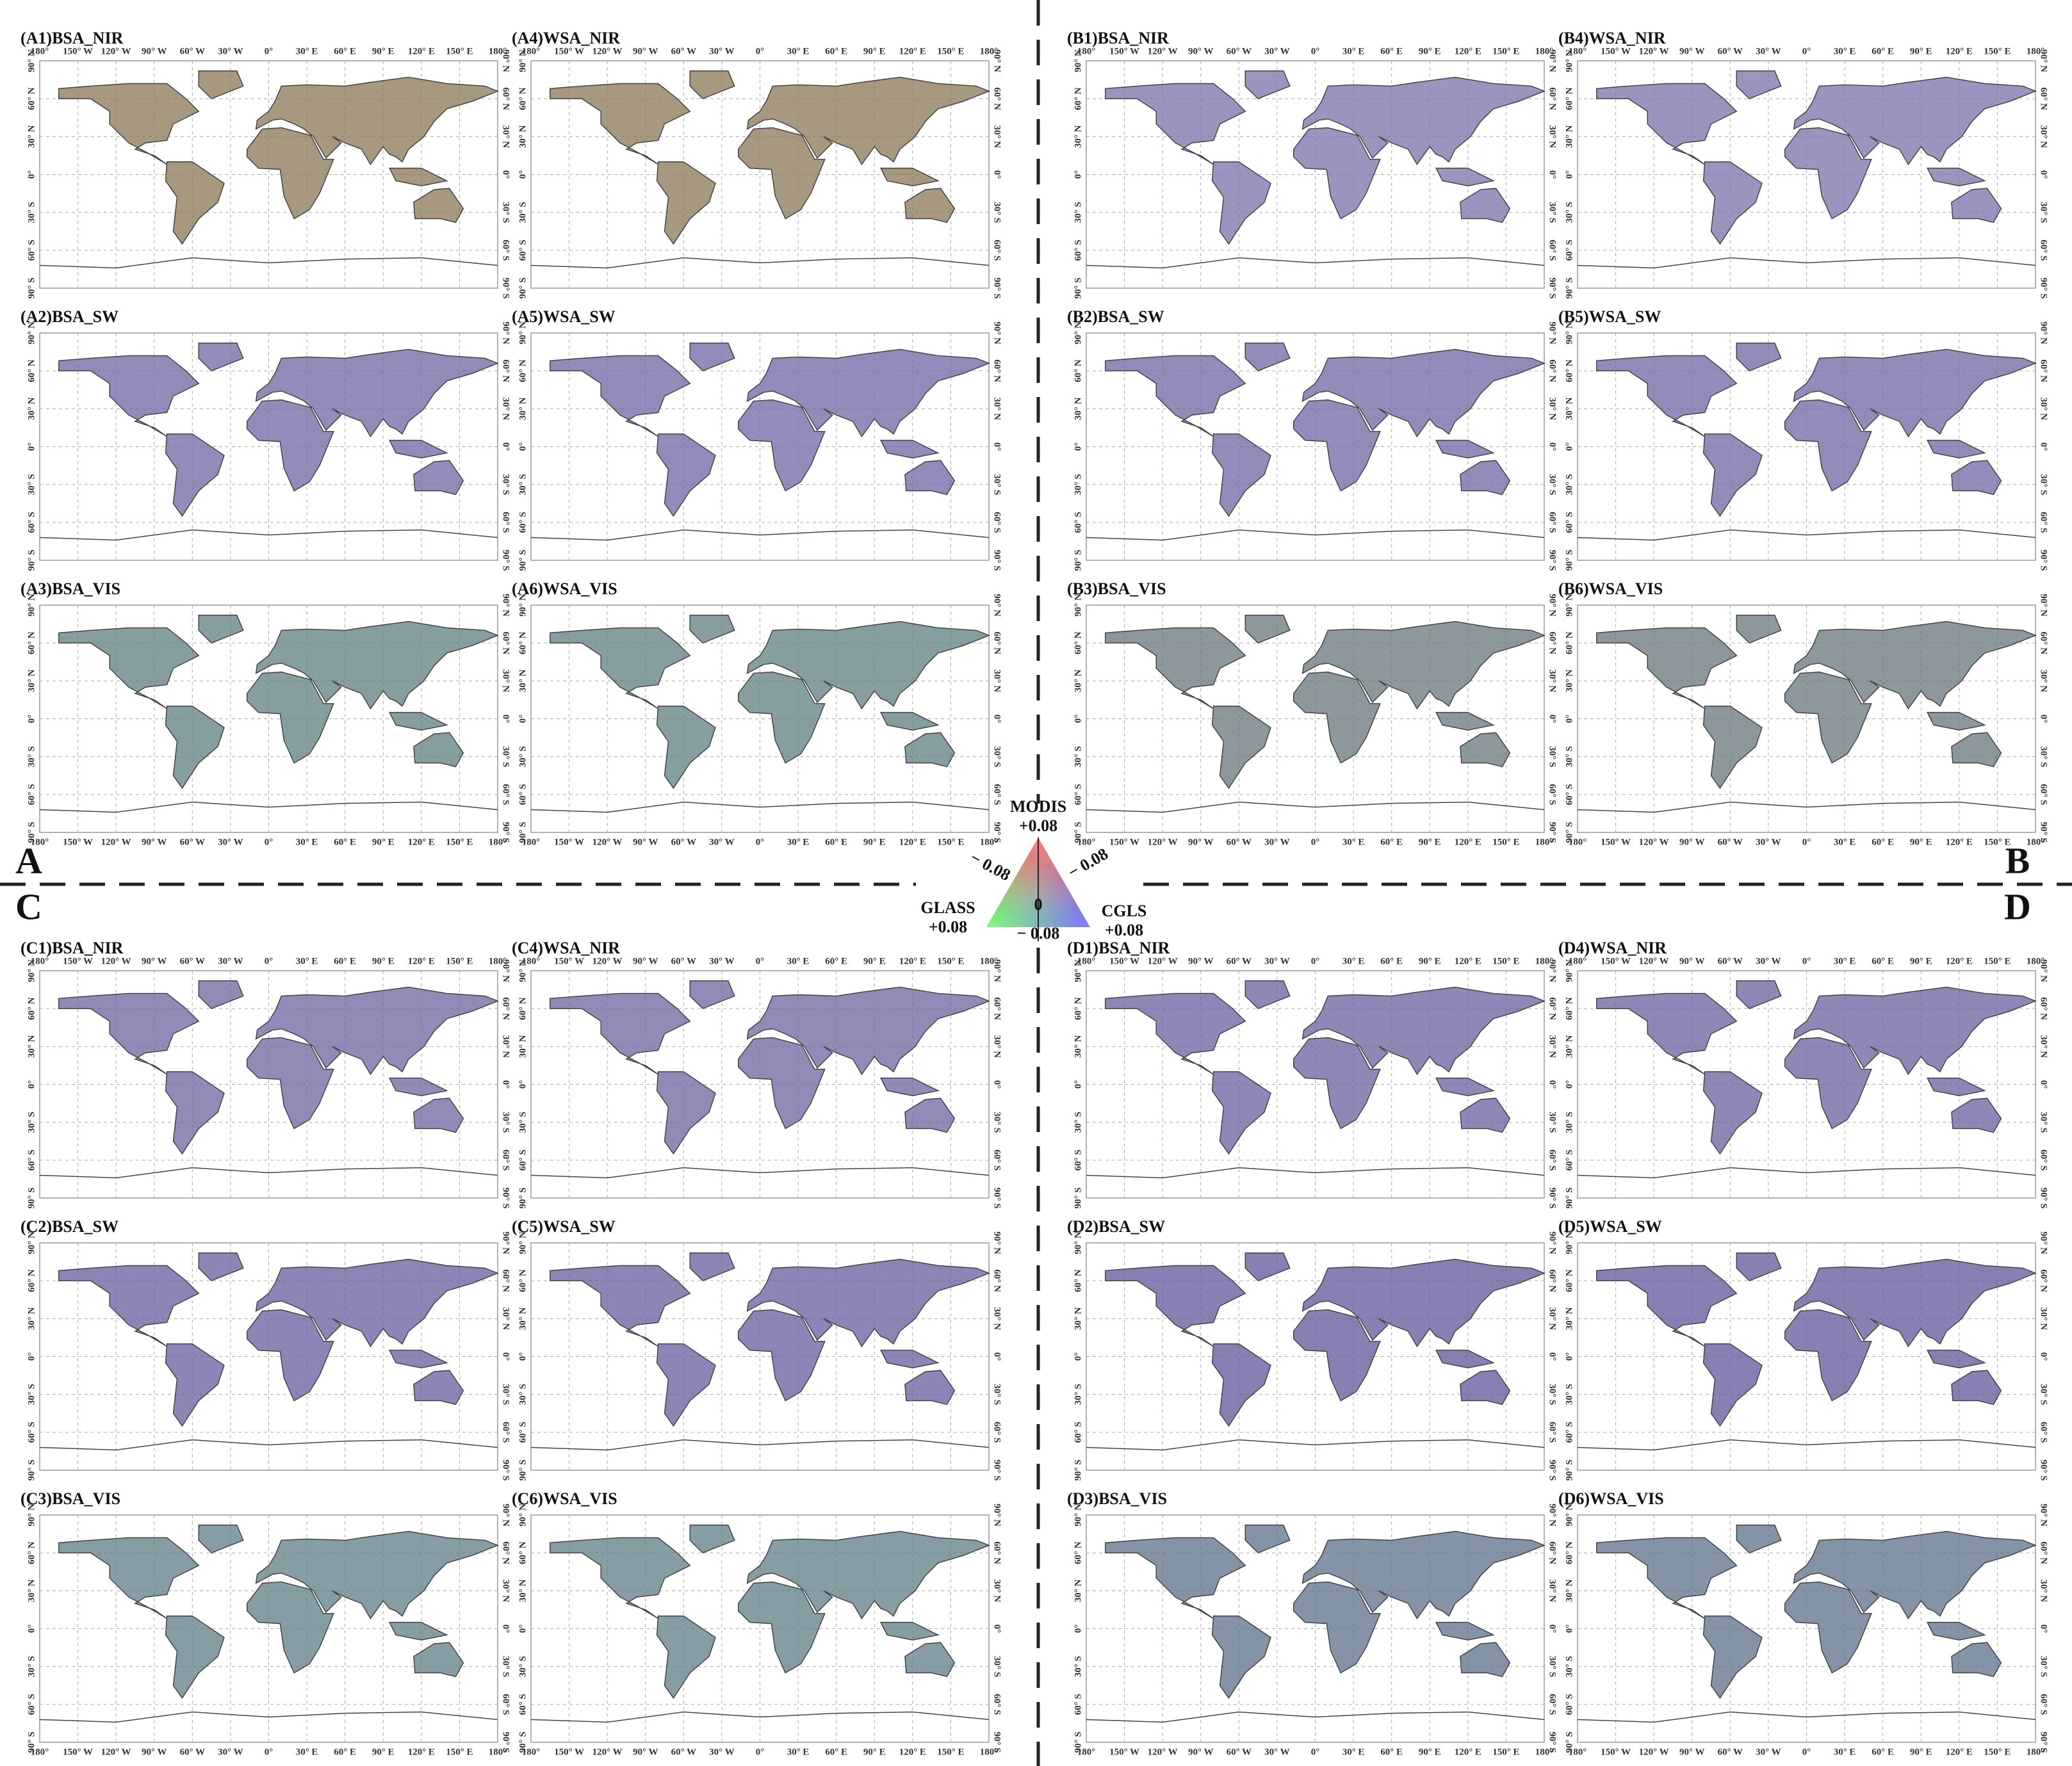 The image size is (2072, 1766). Describe the element at coordinates (29, 906) in the screenshot. I see `quadrant-letter: C` at that location.